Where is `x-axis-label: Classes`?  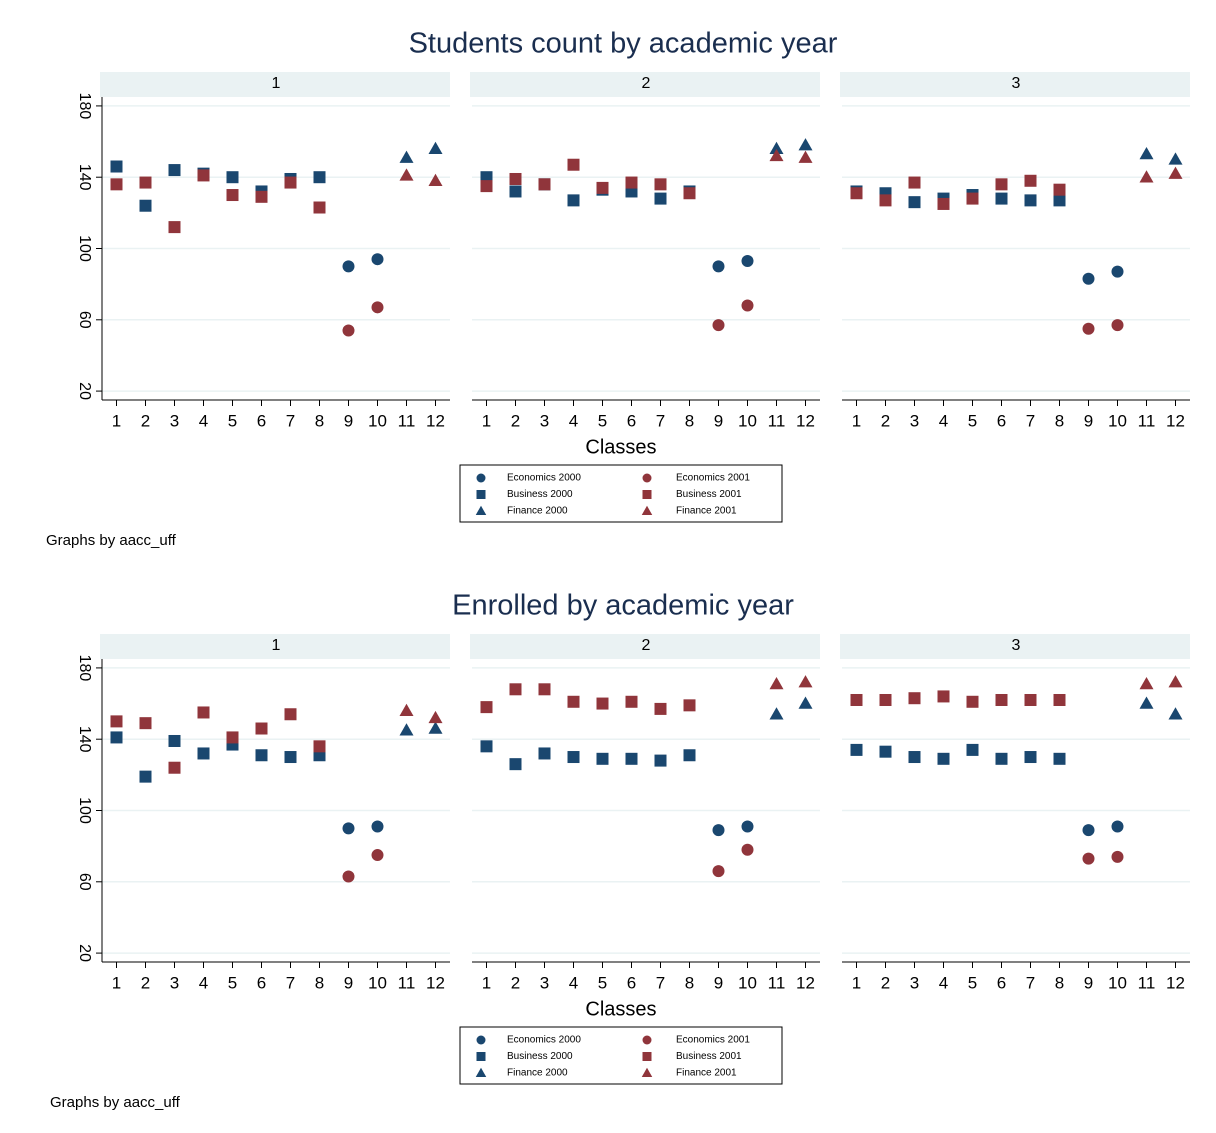 x-axis-label: Classes is located at coordinates (620, 1009).